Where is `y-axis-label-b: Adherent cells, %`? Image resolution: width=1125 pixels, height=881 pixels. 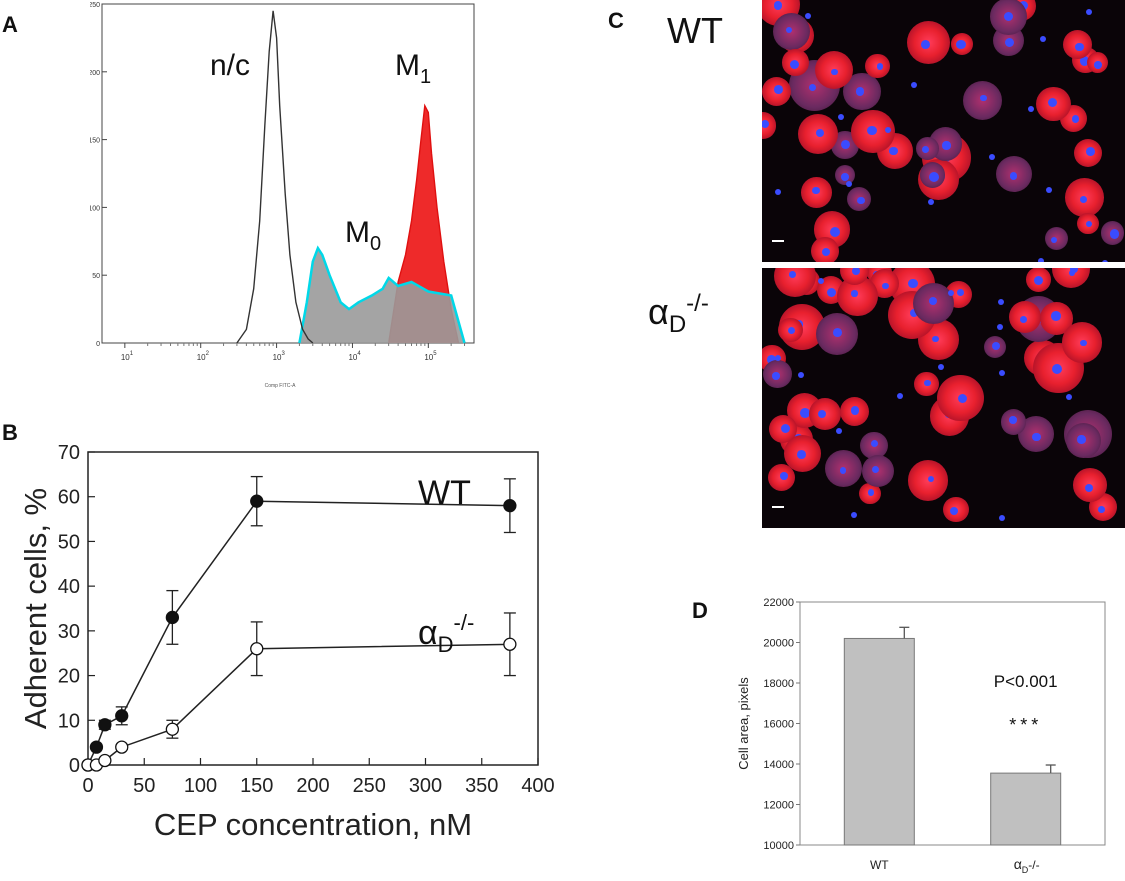
y-axis-label-b: Adherent cells, % is located at coordinates (35, 608).